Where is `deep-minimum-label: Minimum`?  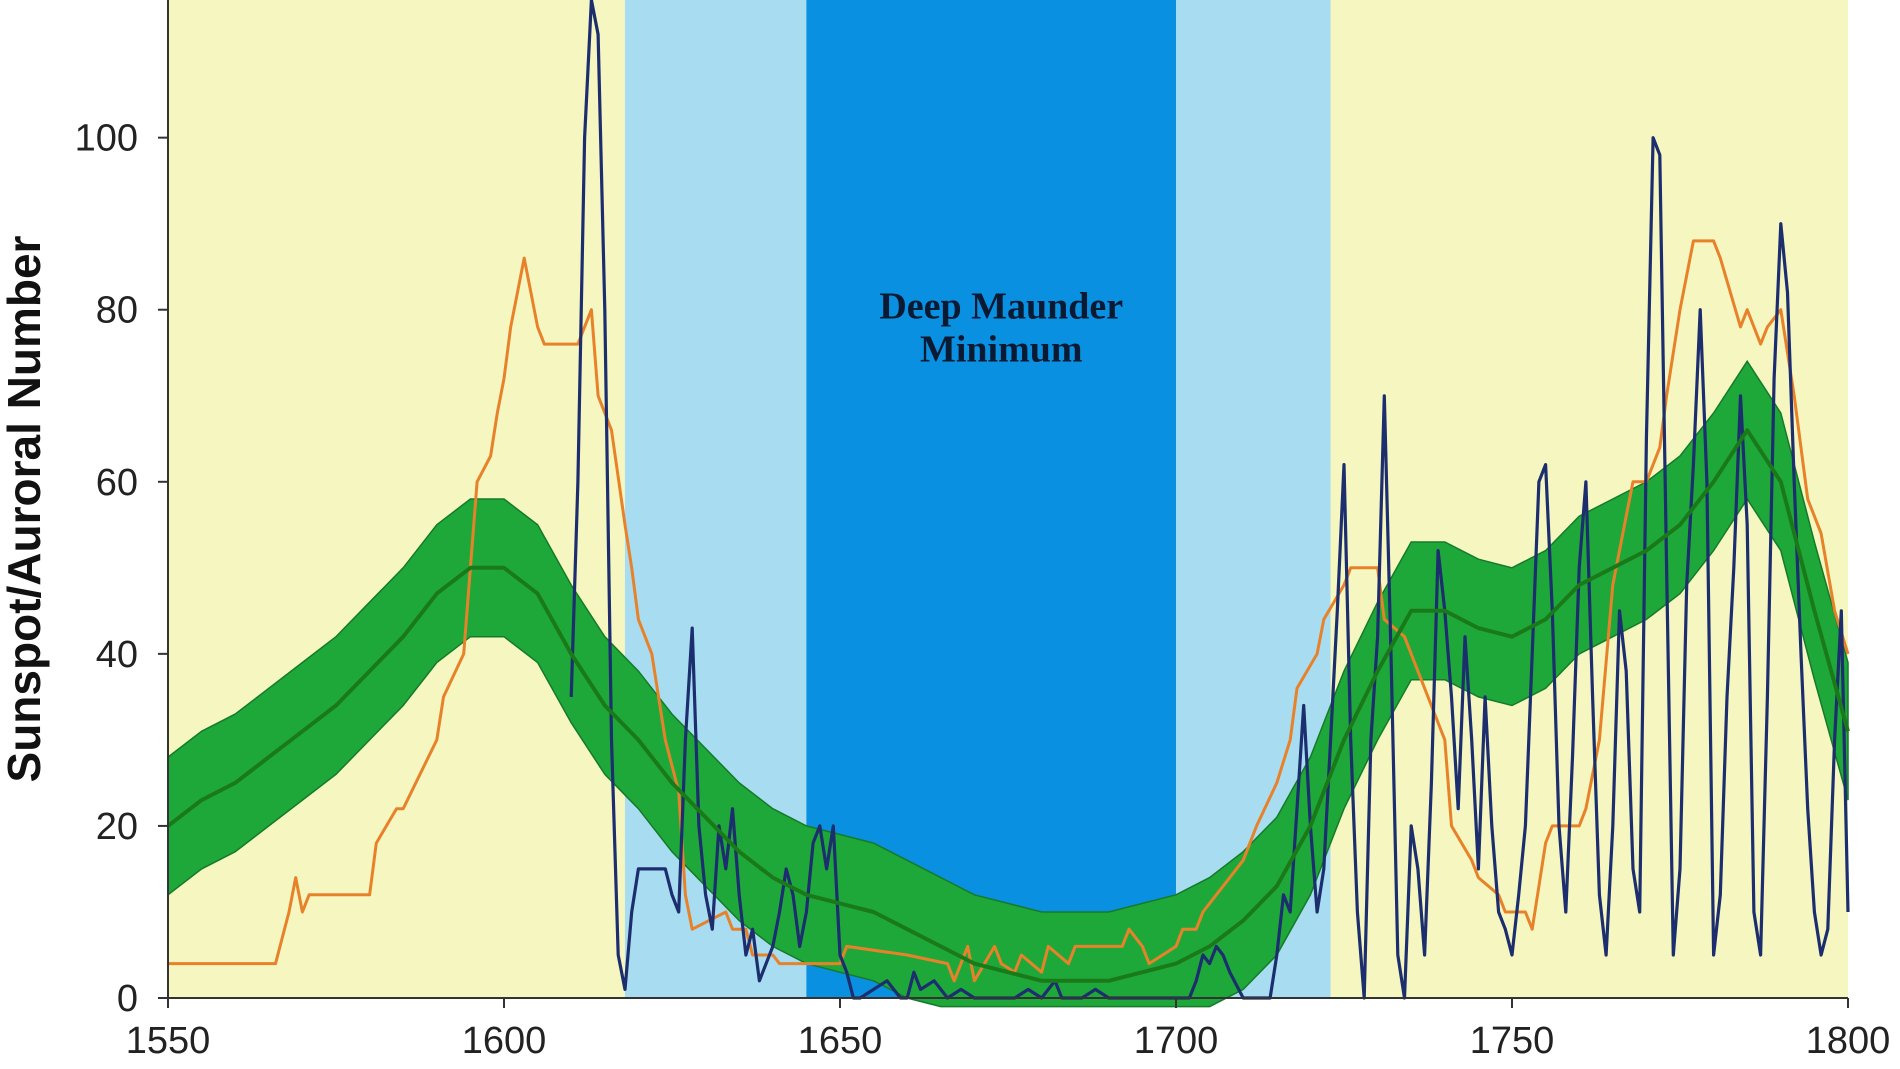 deep-minimum-label: Minimum is located at coordinates (1001, 349).